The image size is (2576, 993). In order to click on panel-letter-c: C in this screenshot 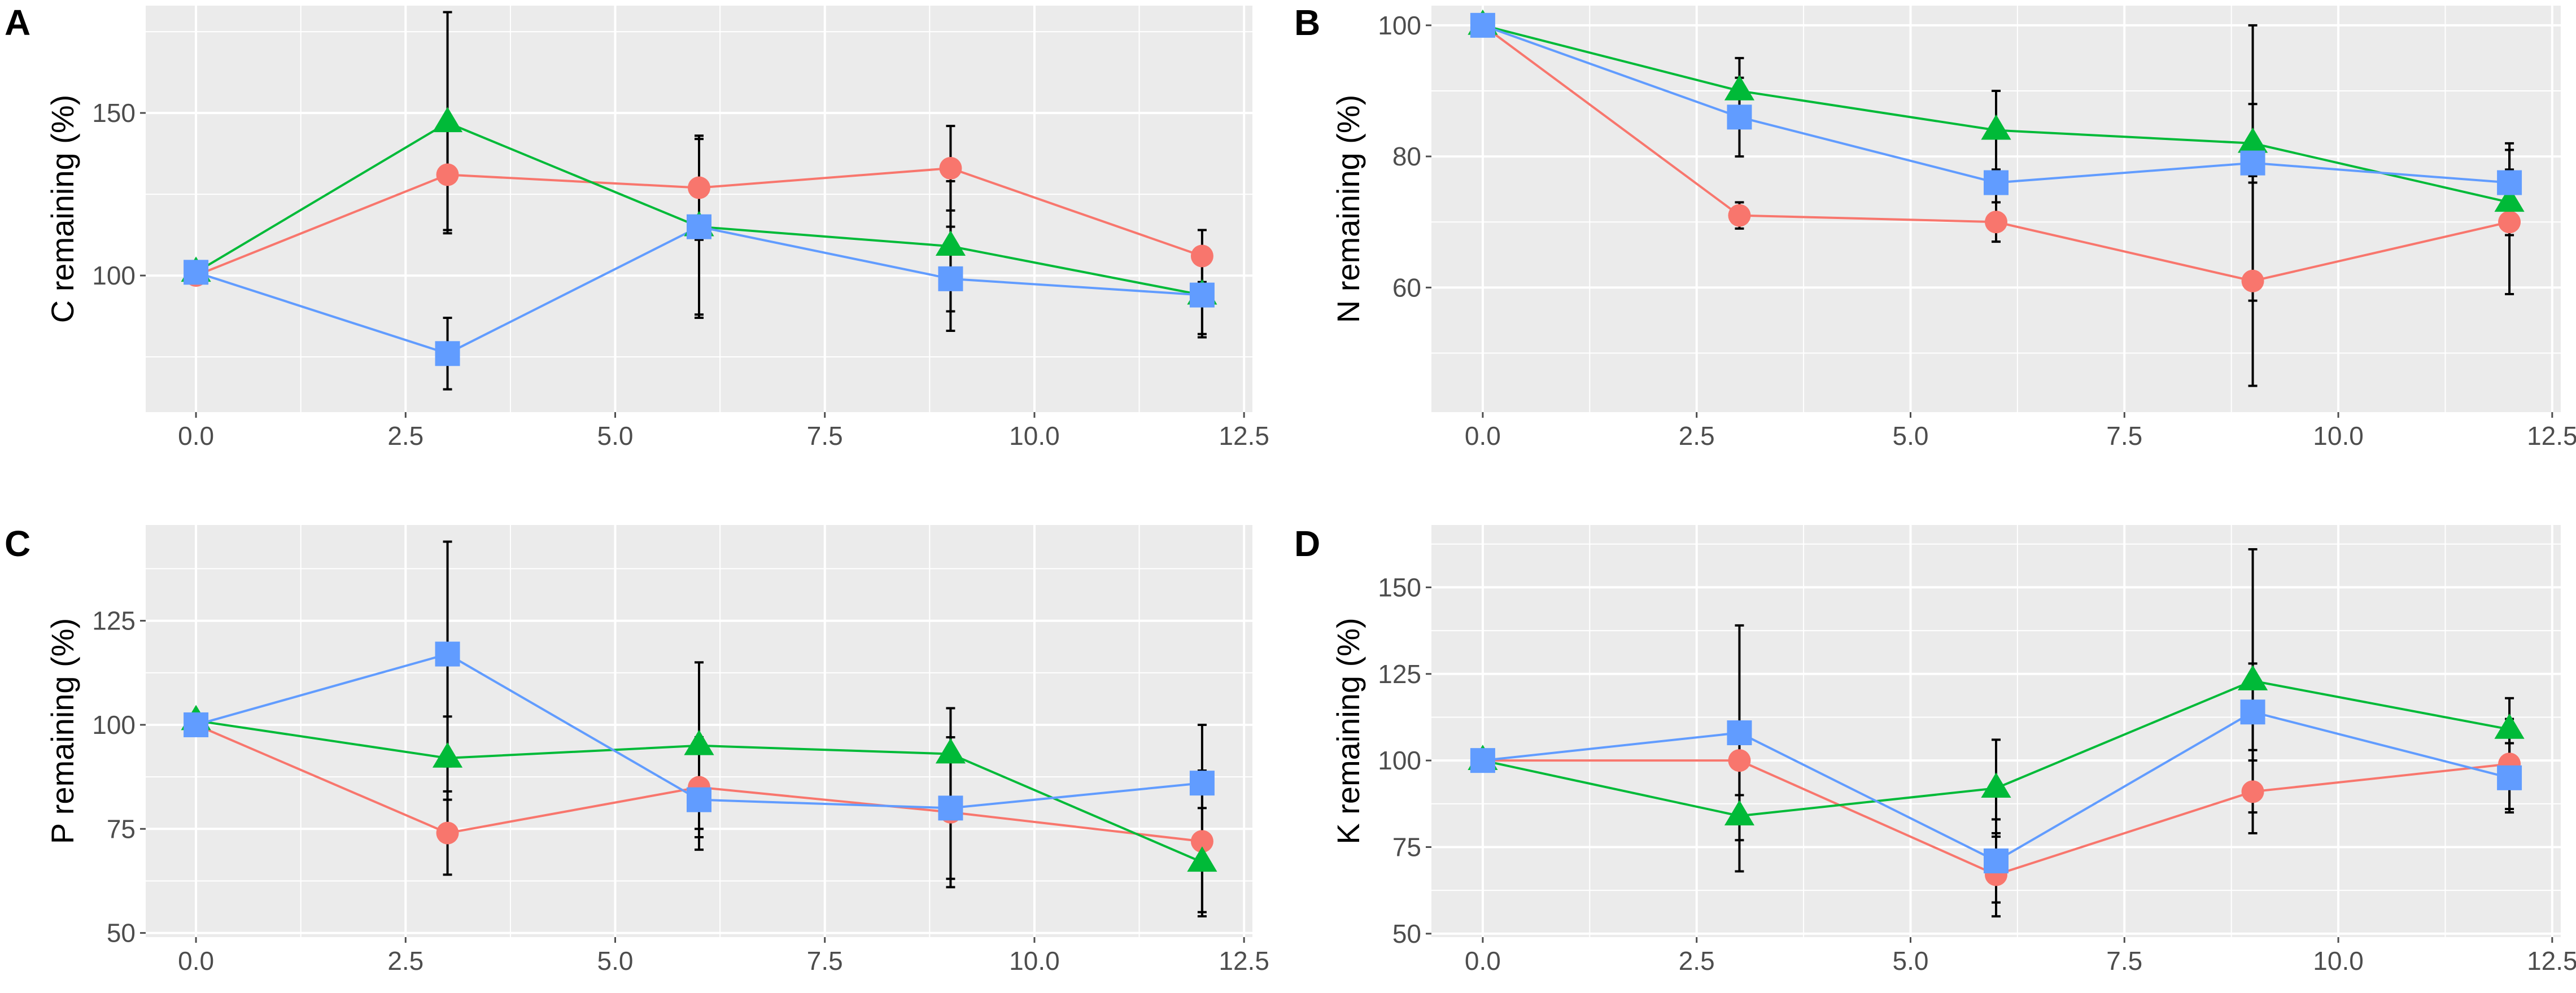, I will do `click(17, 543)`.